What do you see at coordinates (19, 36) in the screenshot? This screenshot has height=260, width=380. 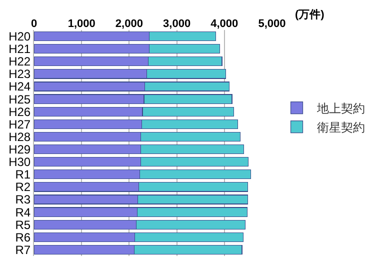 I see `y-tick-label: H20` at bounding box center [19, 36].